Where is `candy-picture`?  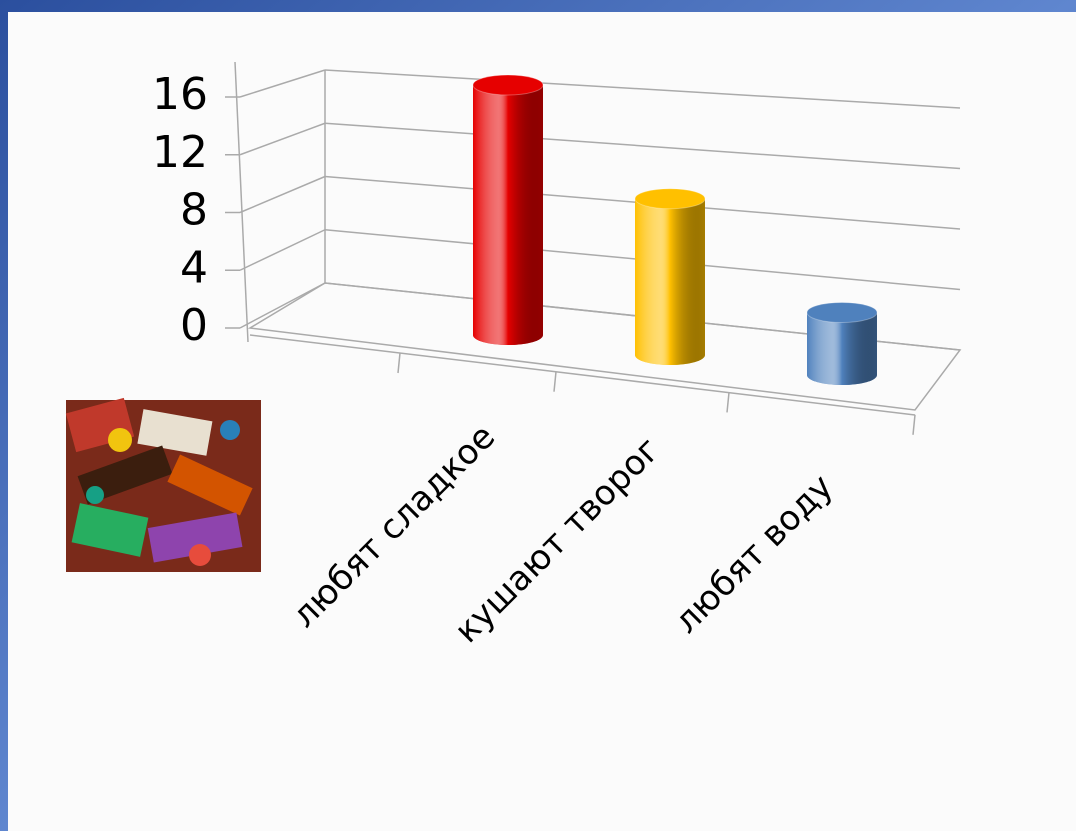
candy-picture is located at coordinates (163, 484).